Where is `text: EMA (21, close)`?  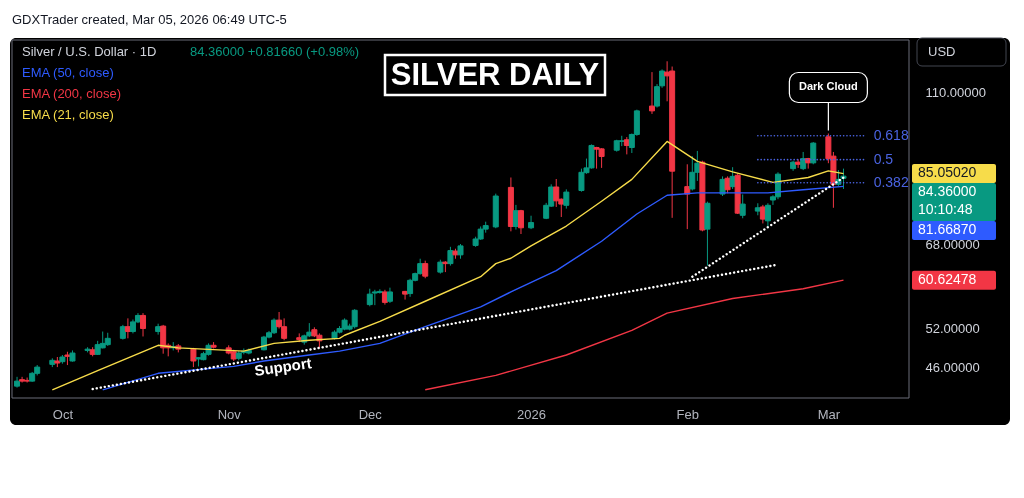
text: EMA (21, close) is located at coordinates (68, 114).